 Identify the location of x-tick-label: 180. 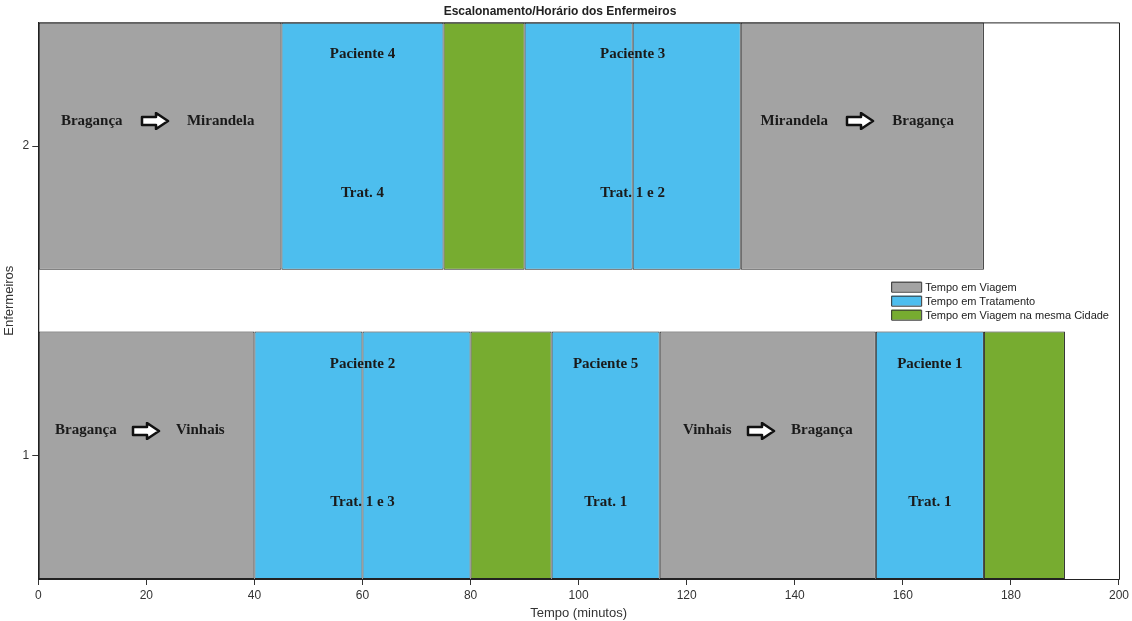
(1011, 594).